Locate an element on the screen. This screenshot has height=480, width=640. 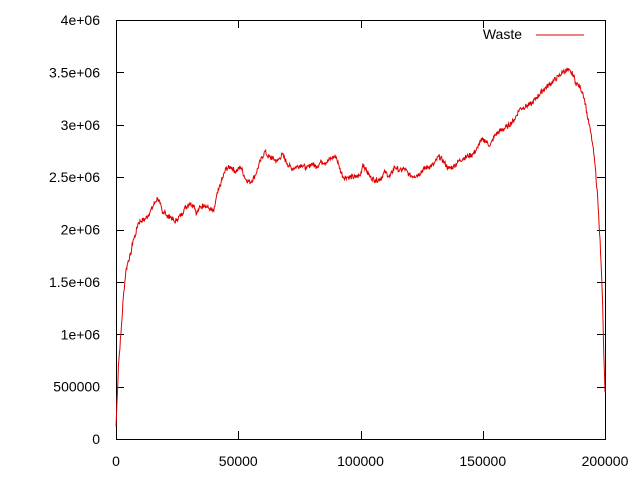
legend-label-waste: Waste is located at coordinates (502, 34).